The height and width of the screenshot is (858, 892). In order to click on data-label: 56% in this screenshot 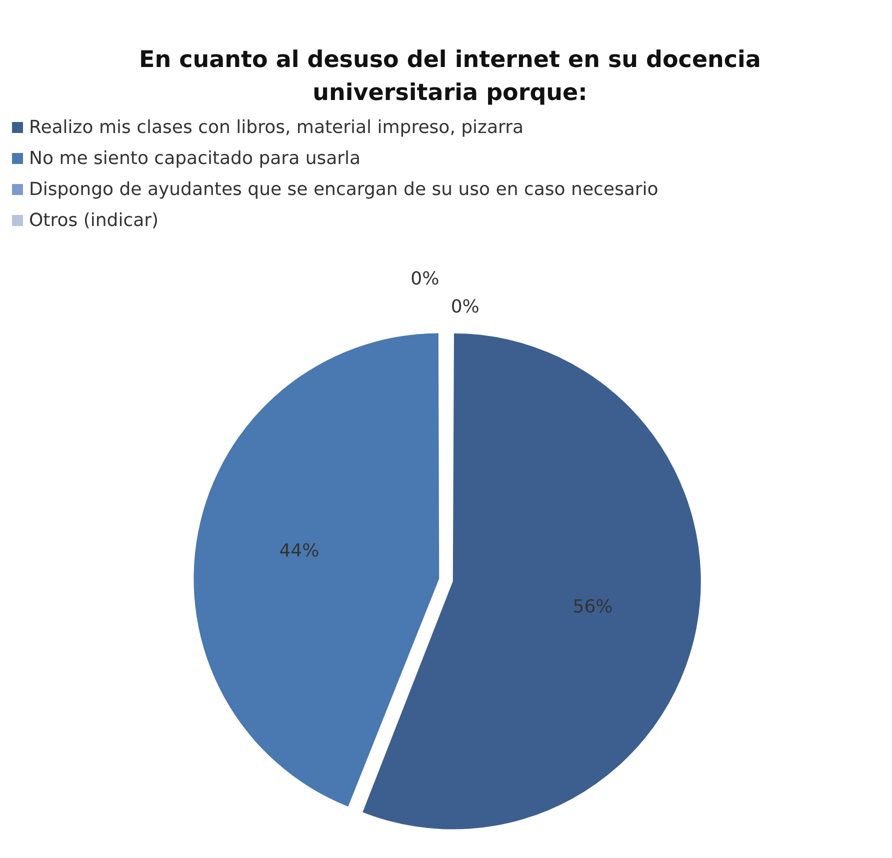, I will do `click(592, 607)`.